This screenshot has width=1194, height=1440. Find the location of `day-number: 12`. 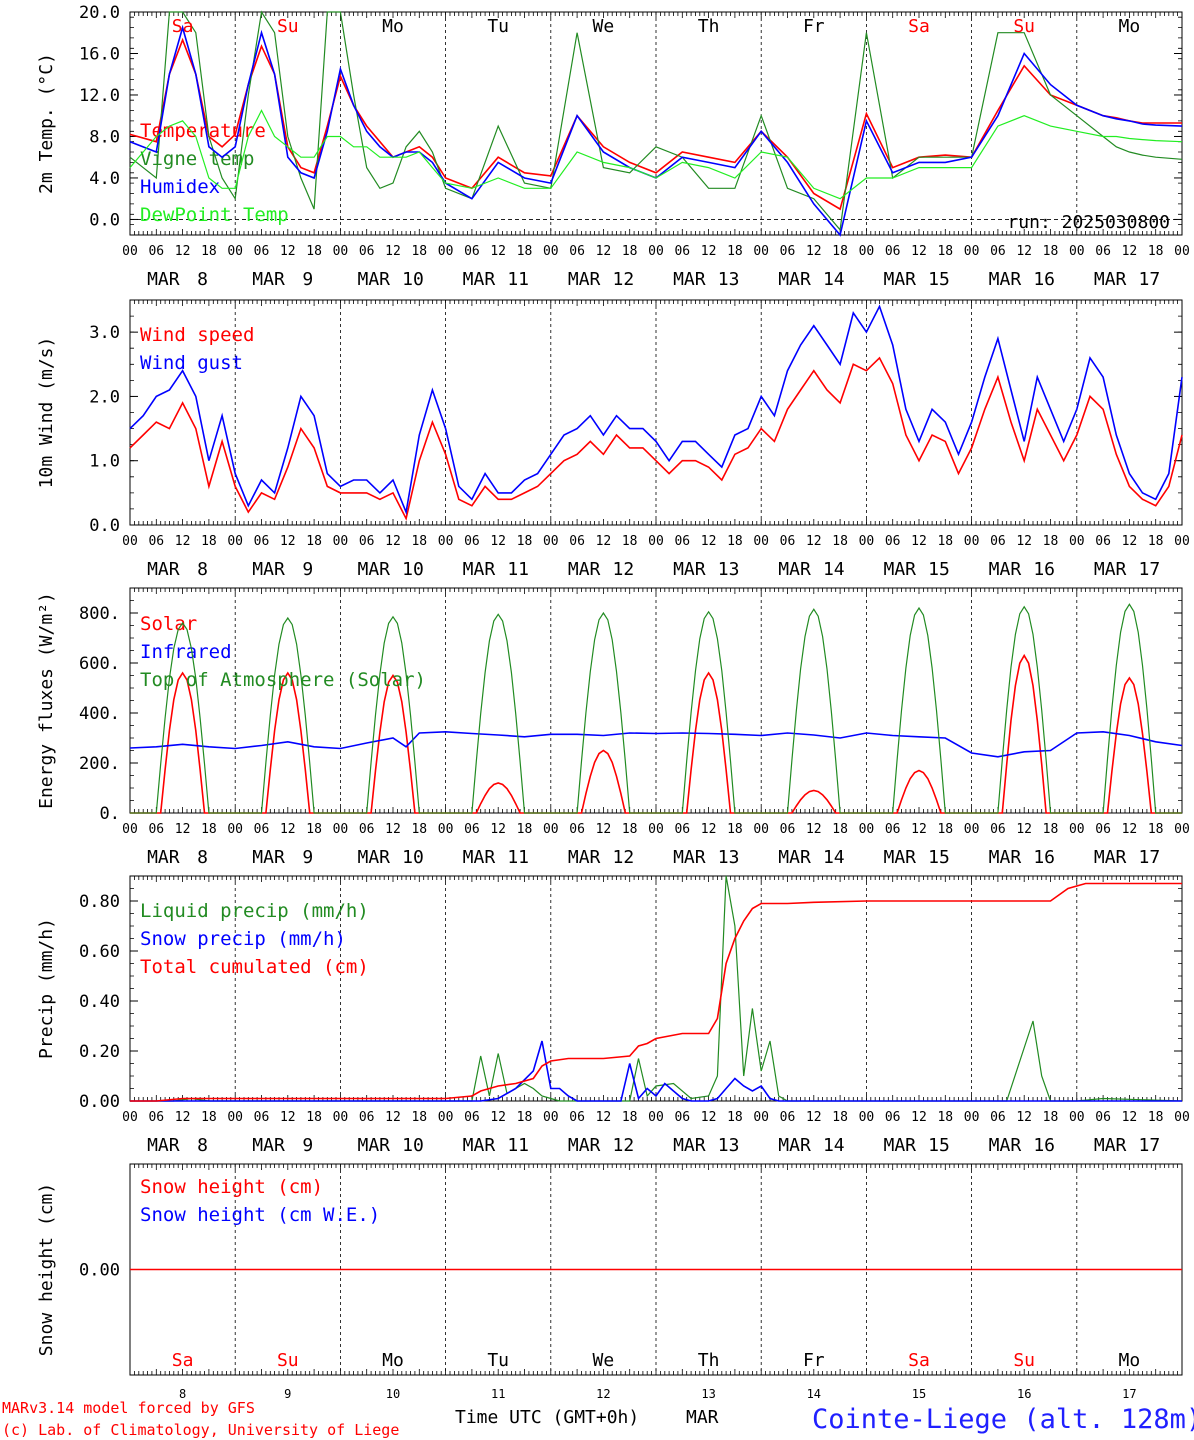

day-number: 12 is located at coordinates (603, 1394).